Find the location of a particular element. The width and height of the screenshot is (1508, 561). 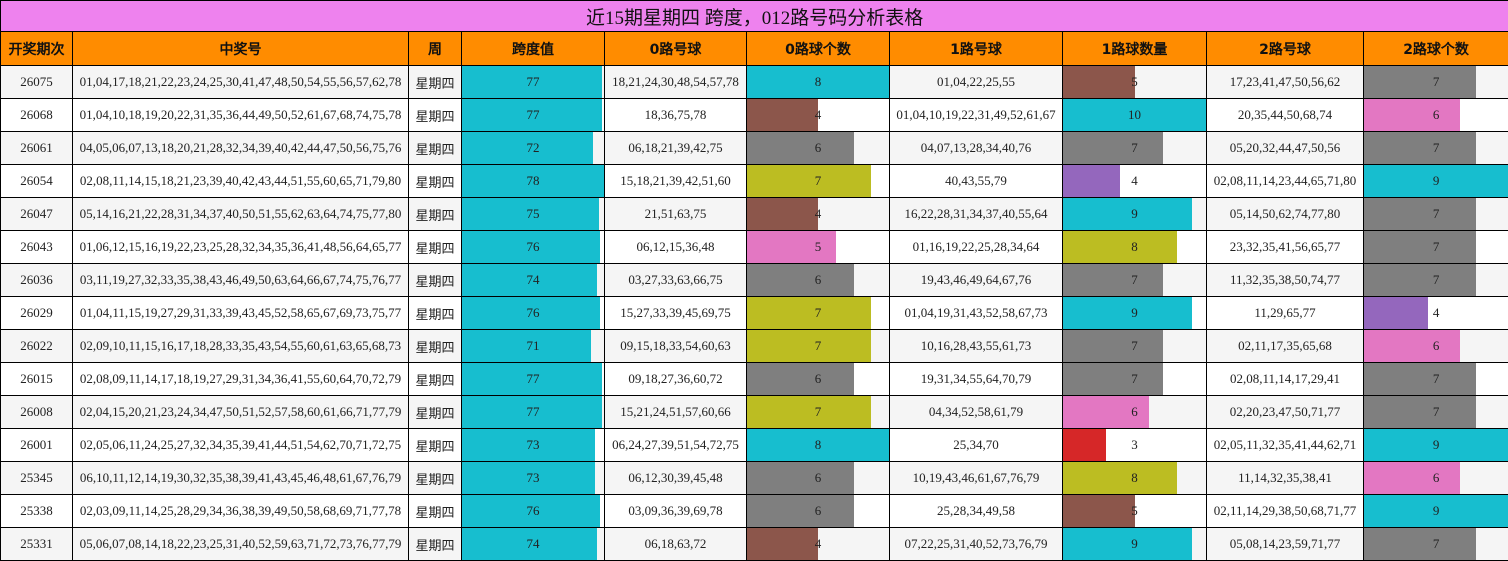

cell-route0-count: 5 is located at coordinates (818, 247).